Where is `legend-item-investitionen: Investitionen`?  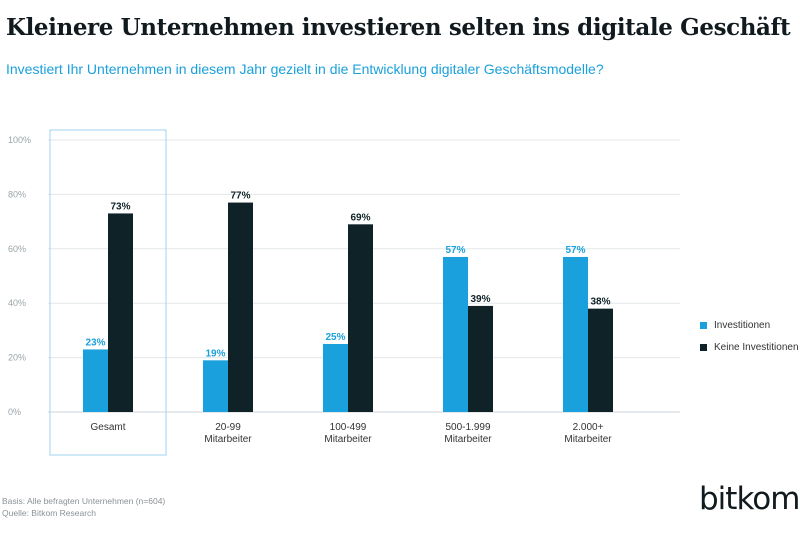 legend-item-investitionen: Investitionen is located at coordinates (749, 325).